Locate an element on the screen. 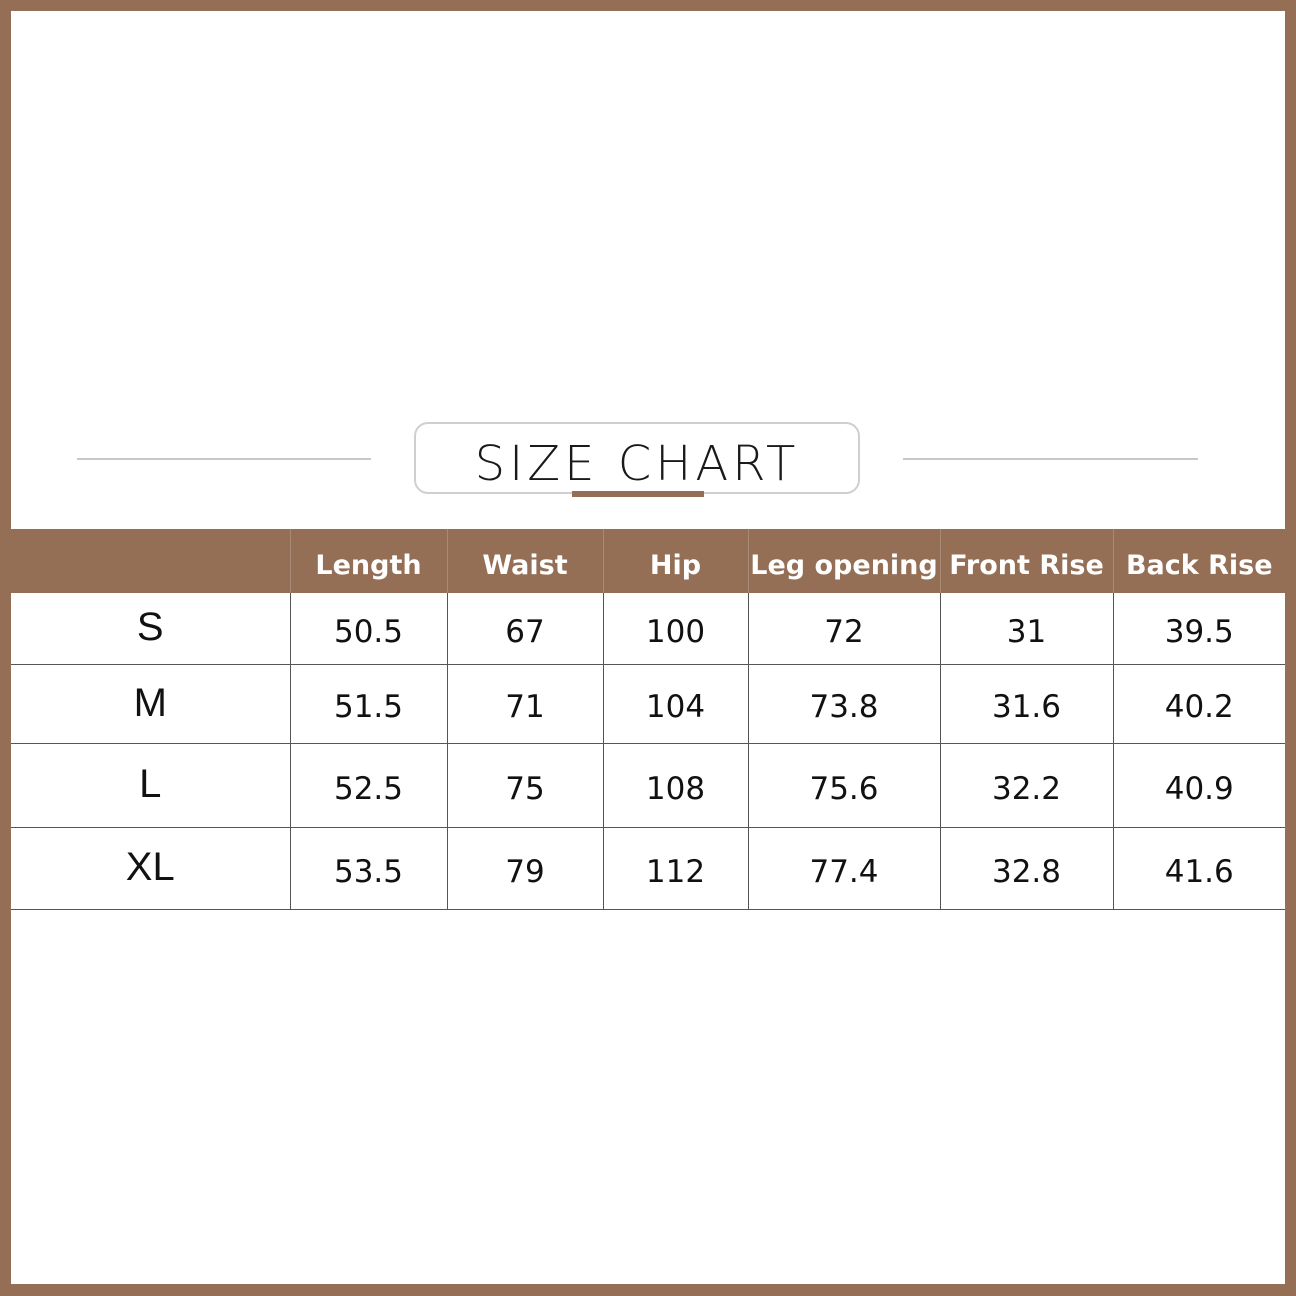  table-cell: 52.5 is located at coordinates (368, 785).